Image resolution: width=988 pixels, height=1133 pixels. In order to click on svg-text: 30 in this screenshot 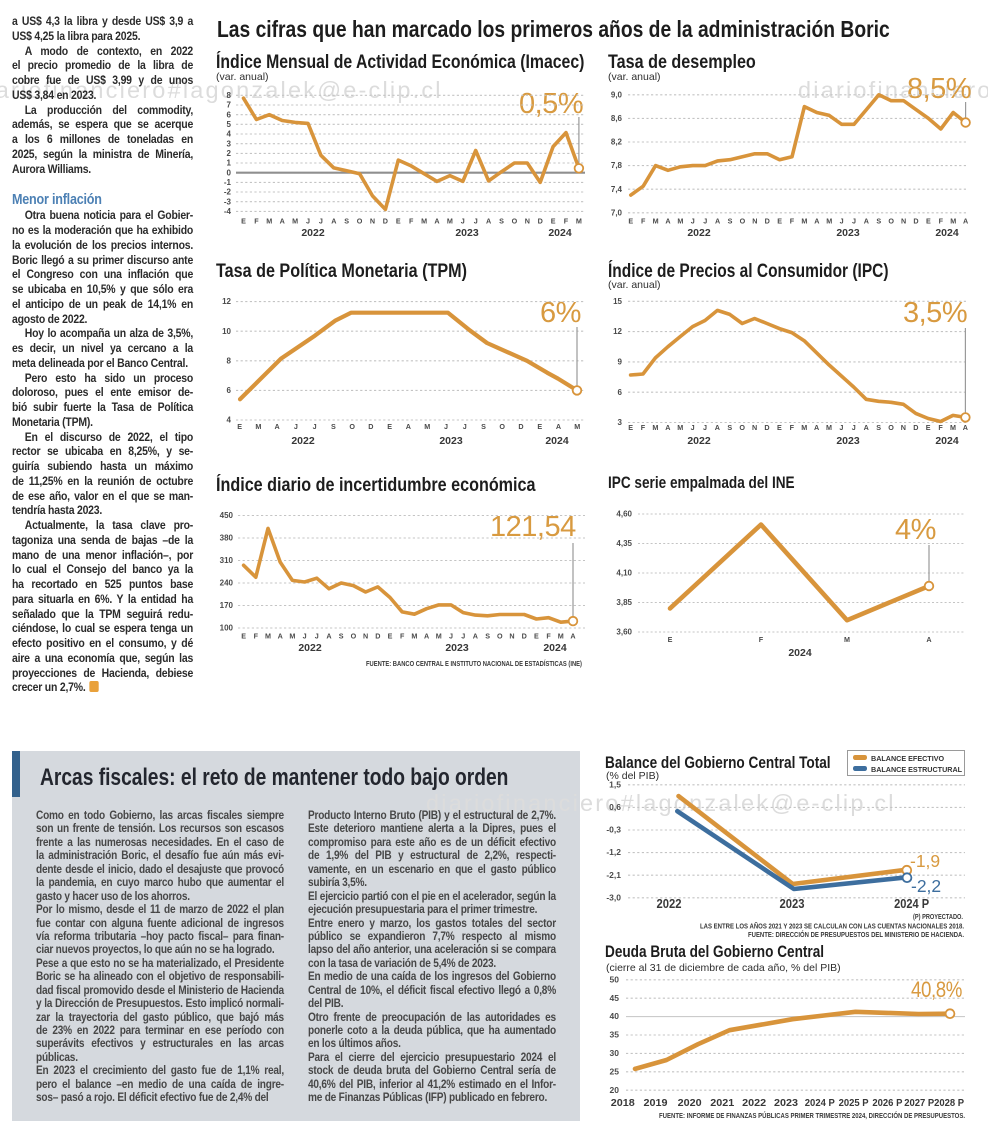, I will do `click(615, 1053)`.